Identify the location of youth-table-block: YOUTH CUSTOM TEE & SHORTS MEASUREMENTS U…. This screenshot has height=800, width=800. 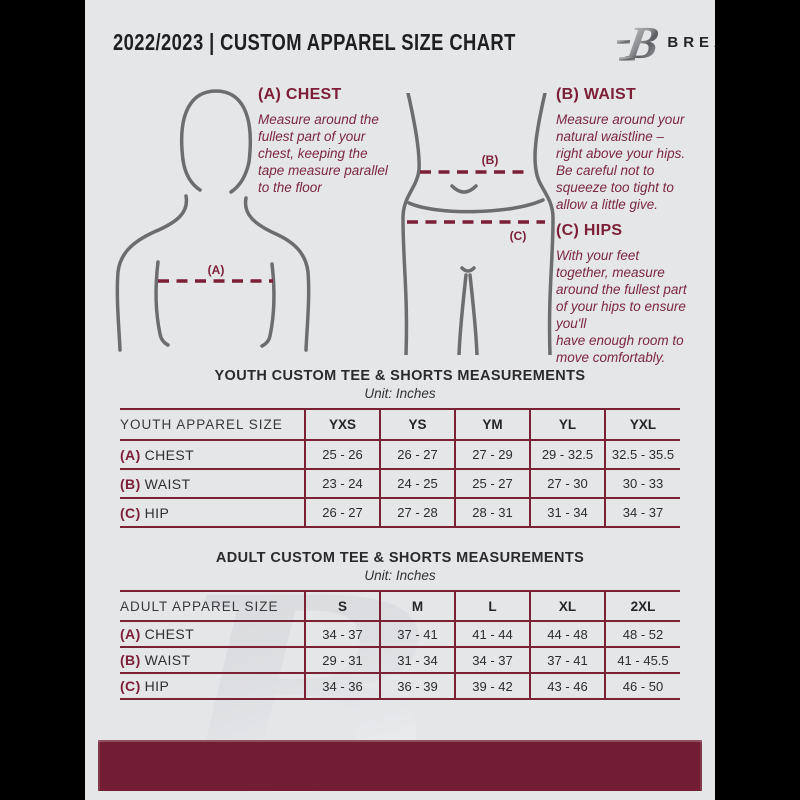
(400, 448).